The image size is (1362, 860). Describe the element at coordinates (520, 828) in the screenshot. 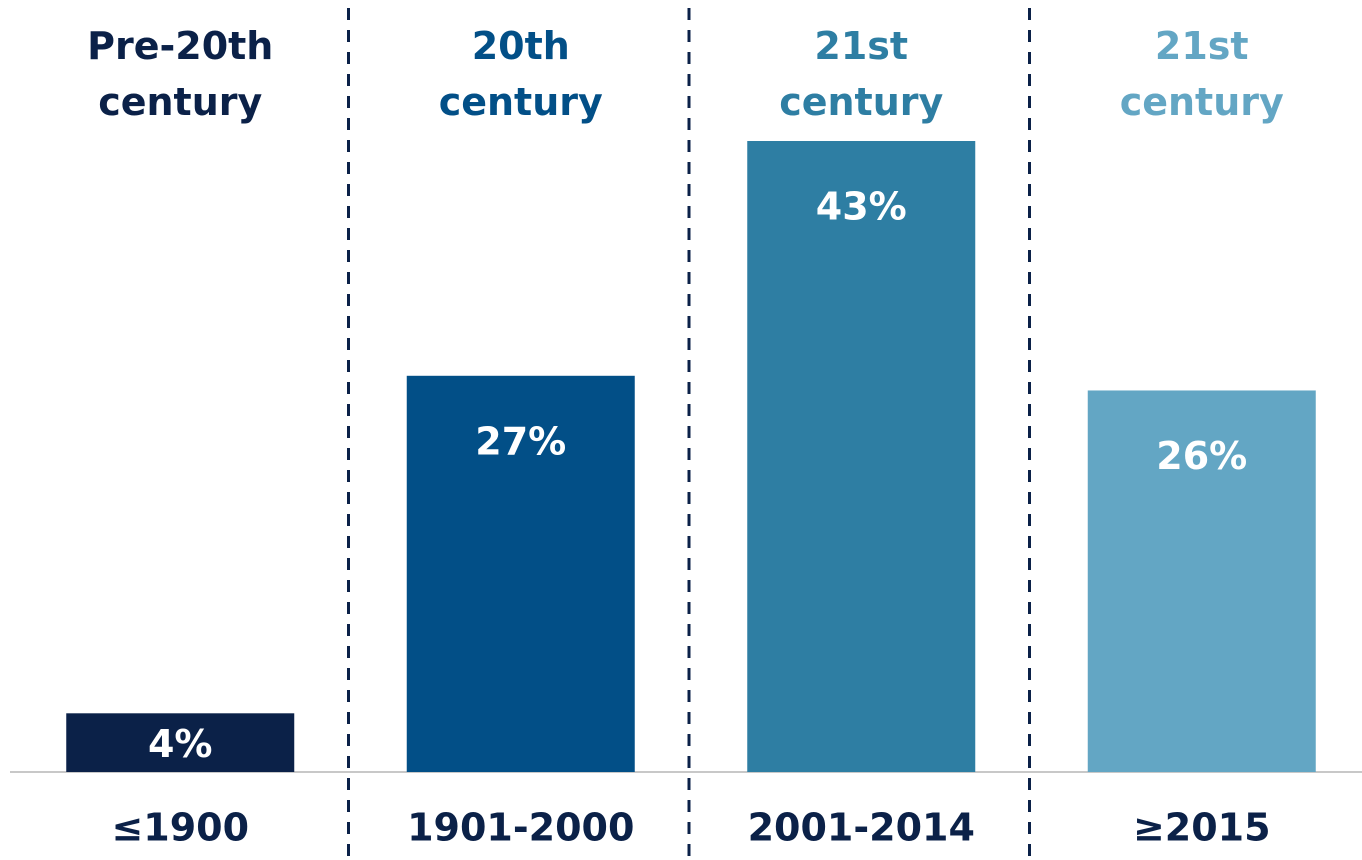

I see `x-tick-label: 1901-2000` at that location.